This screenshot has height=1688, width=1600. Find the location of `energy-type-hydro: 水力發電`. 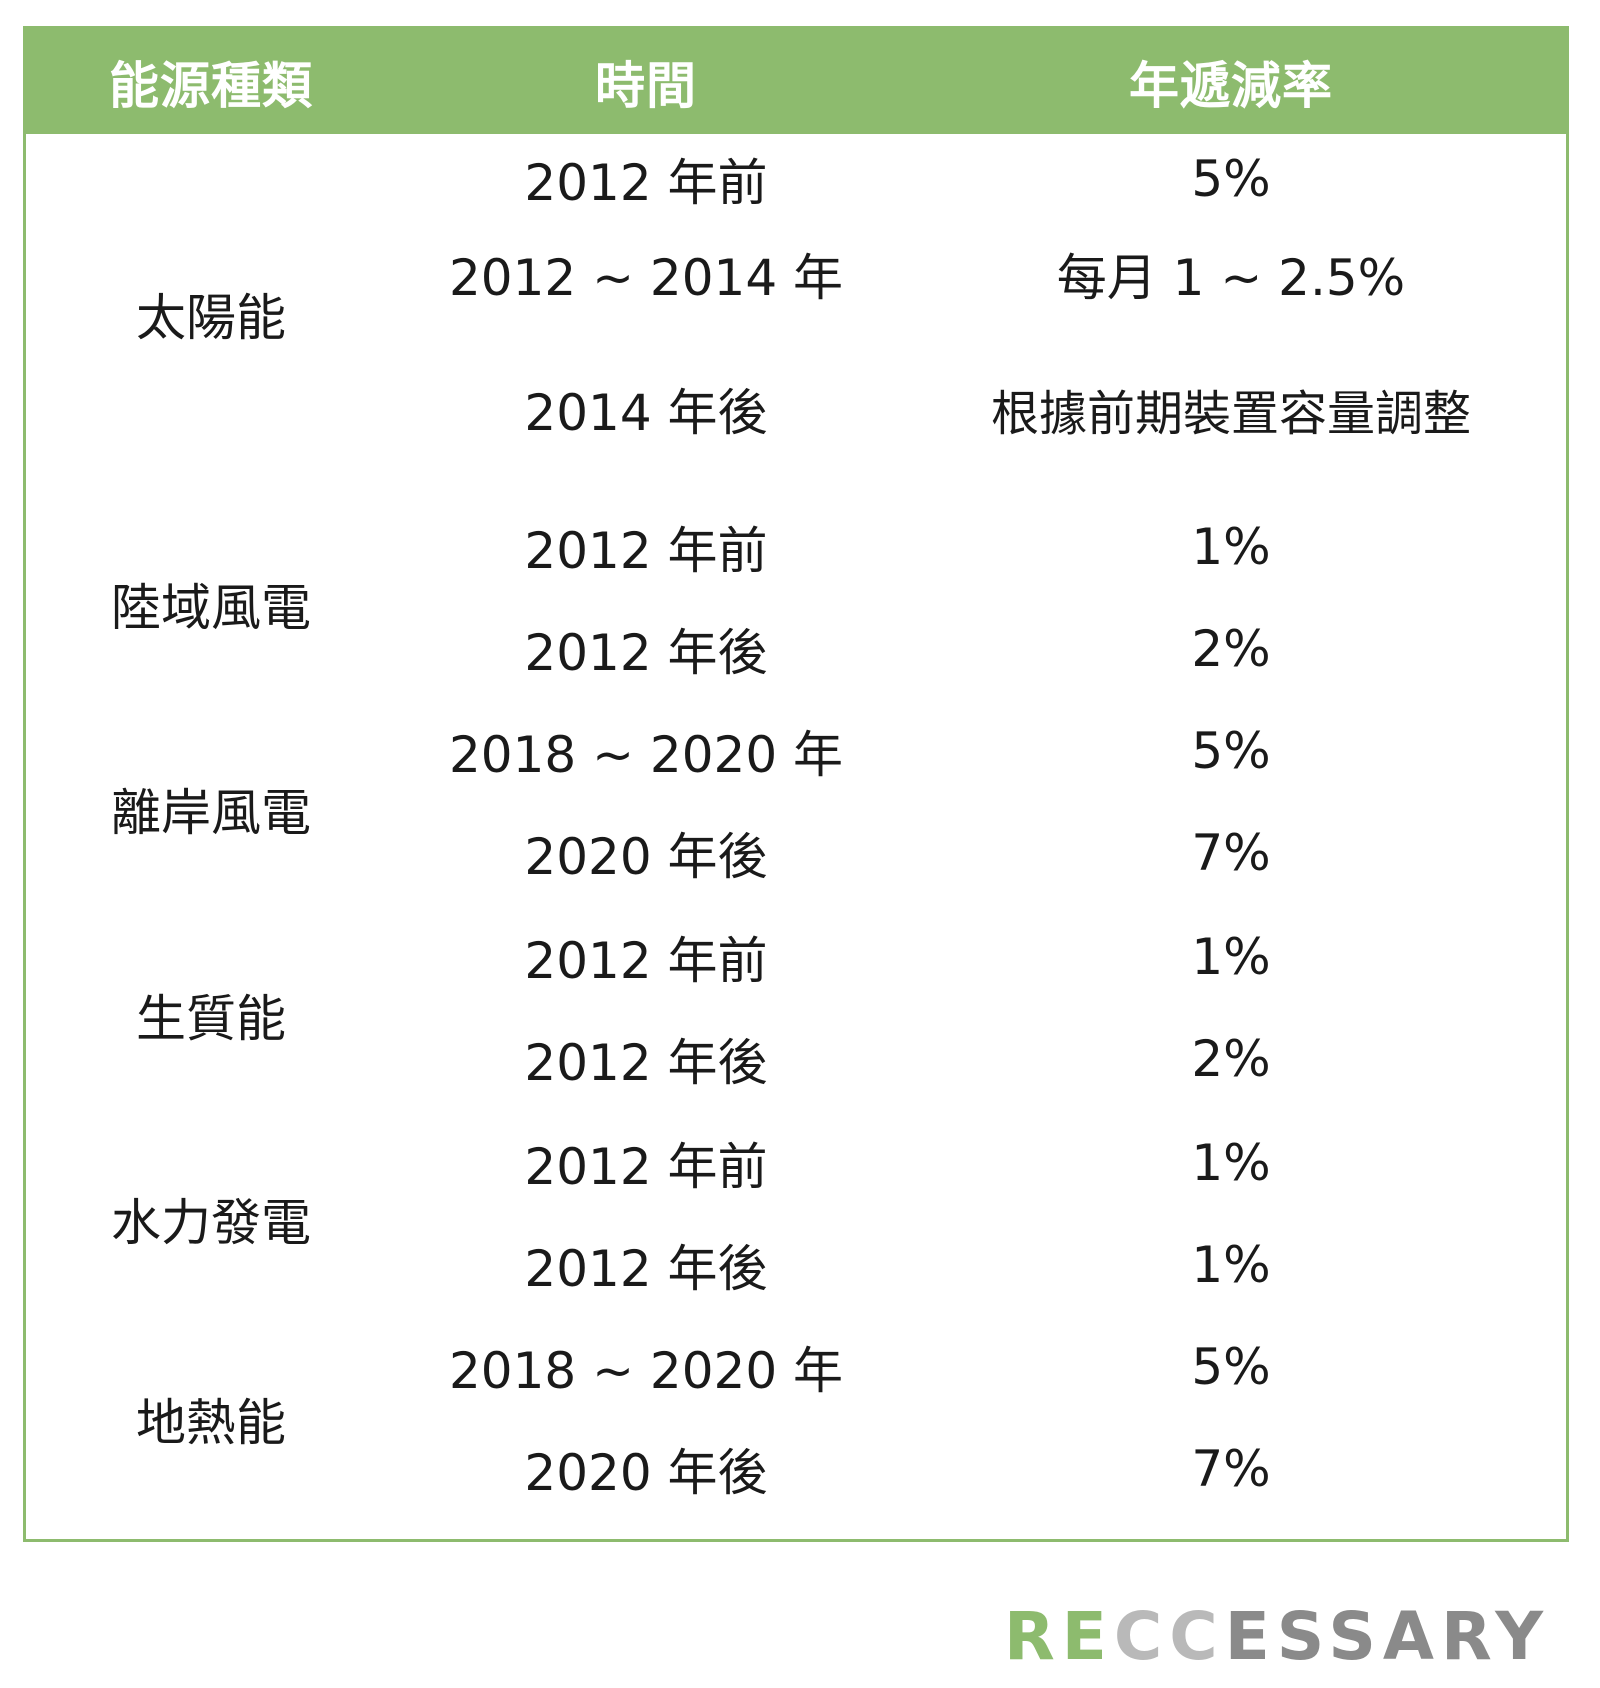

energy-type-hydro: 水力發電 is located at coordinates (211, 1223).